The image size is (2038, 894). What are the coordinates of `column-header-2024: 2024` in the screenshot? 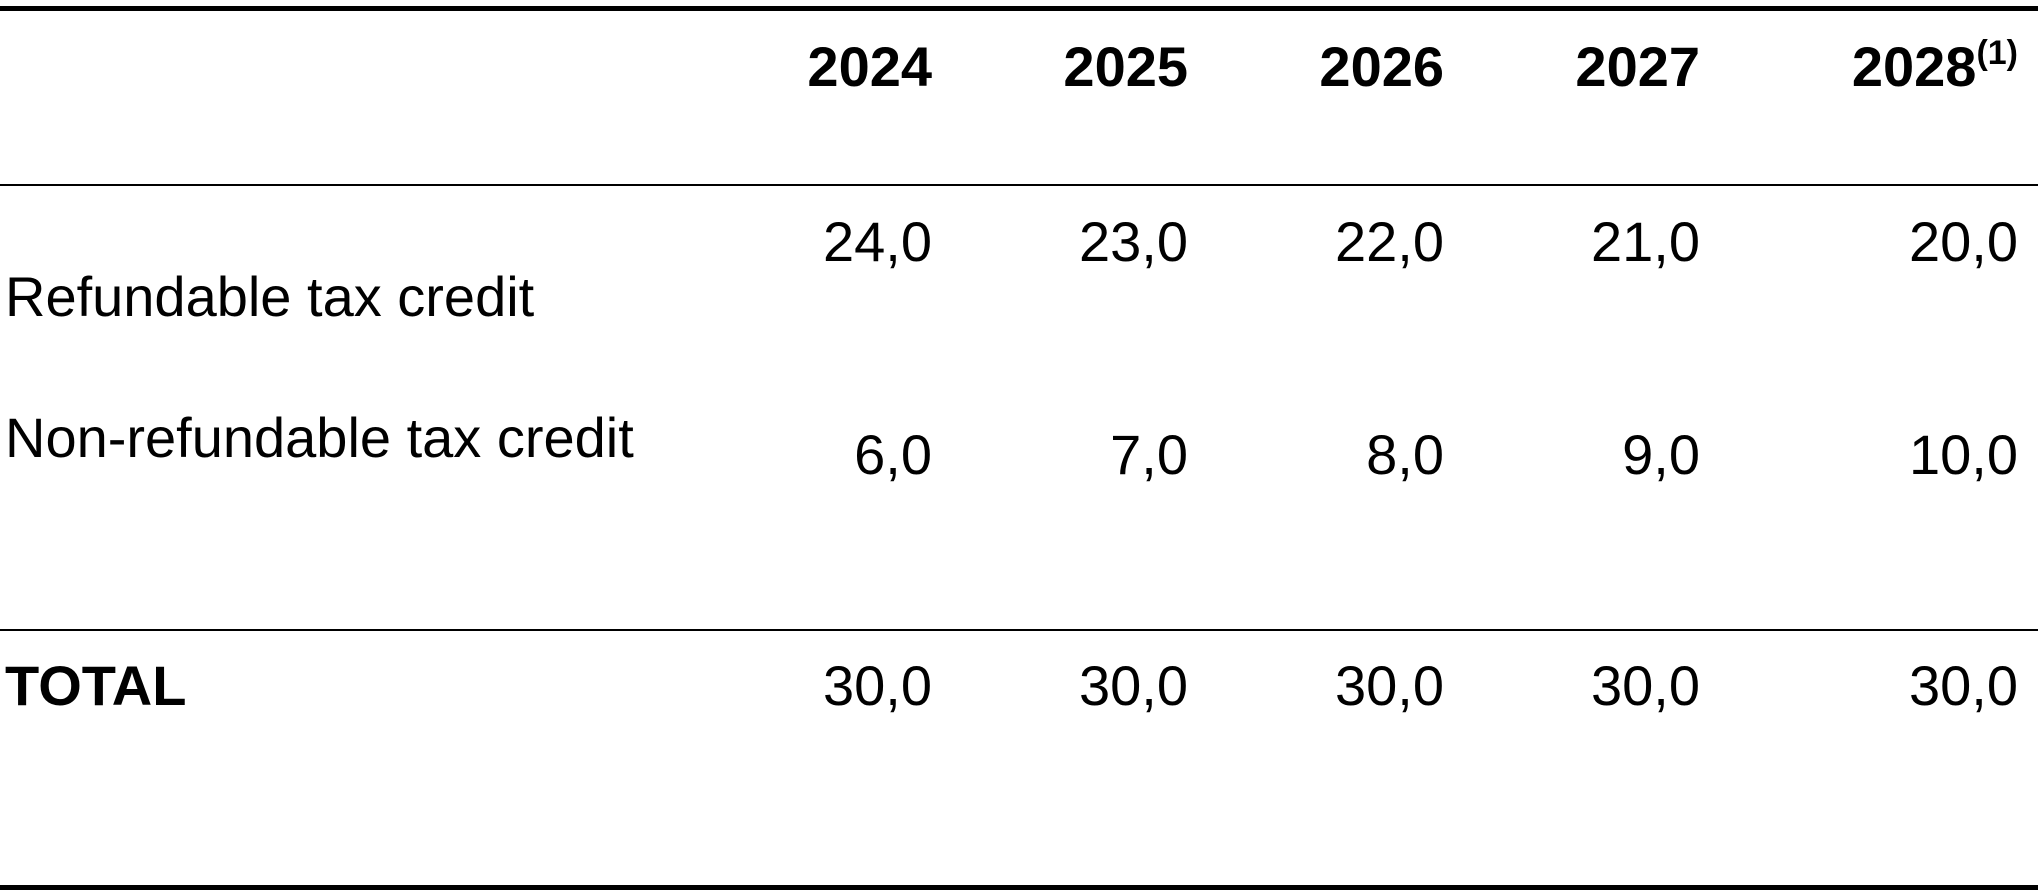 It's located at (869, 66).